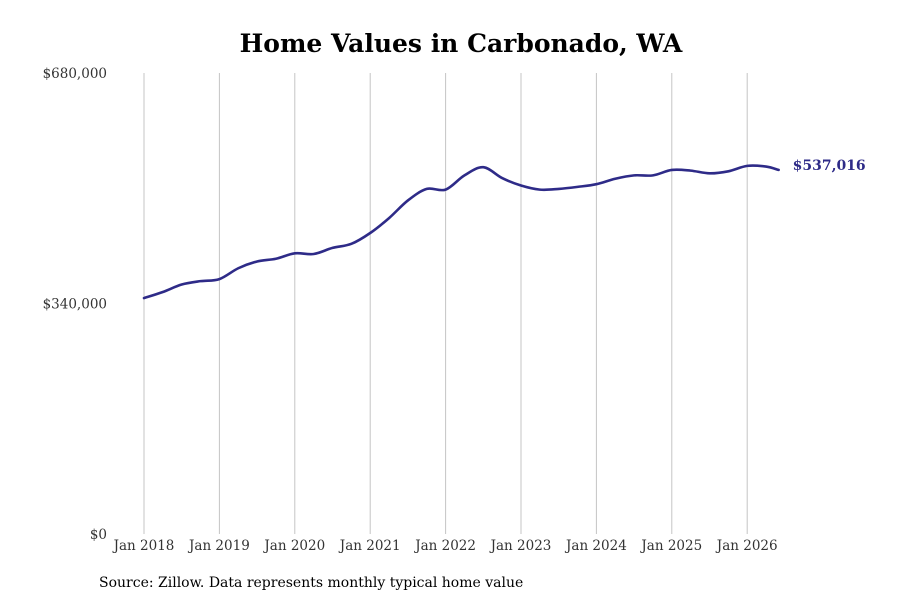  I want to click on x-tick-label: Jan 2022, so click(444, 546).